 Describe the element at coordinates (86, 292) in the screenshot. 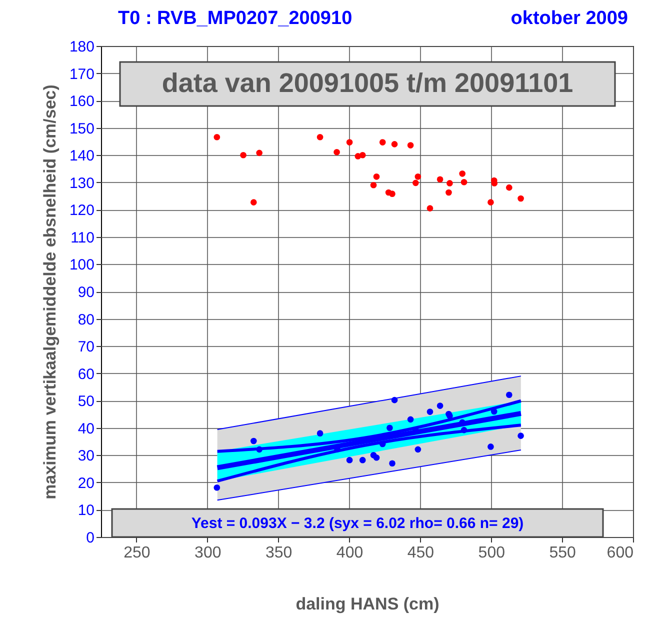

I see `y-tick-label: 90` at that location.